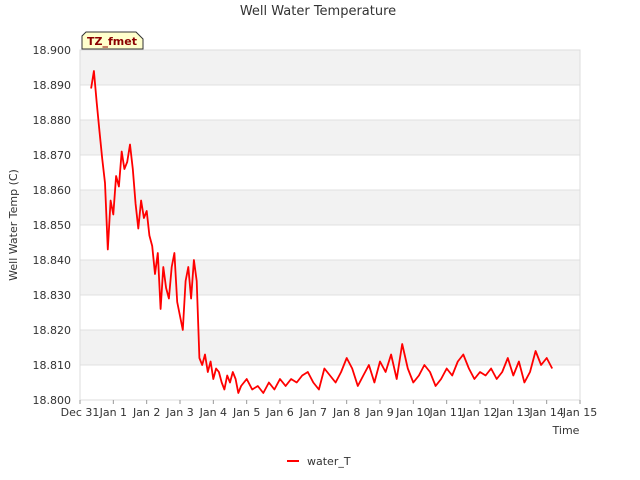 The height and width of the screenshot is (480, 640). Describe the element at coordinates (346, 412) in the screenshot. I see `x-tick-label: Jan 8` at that location.